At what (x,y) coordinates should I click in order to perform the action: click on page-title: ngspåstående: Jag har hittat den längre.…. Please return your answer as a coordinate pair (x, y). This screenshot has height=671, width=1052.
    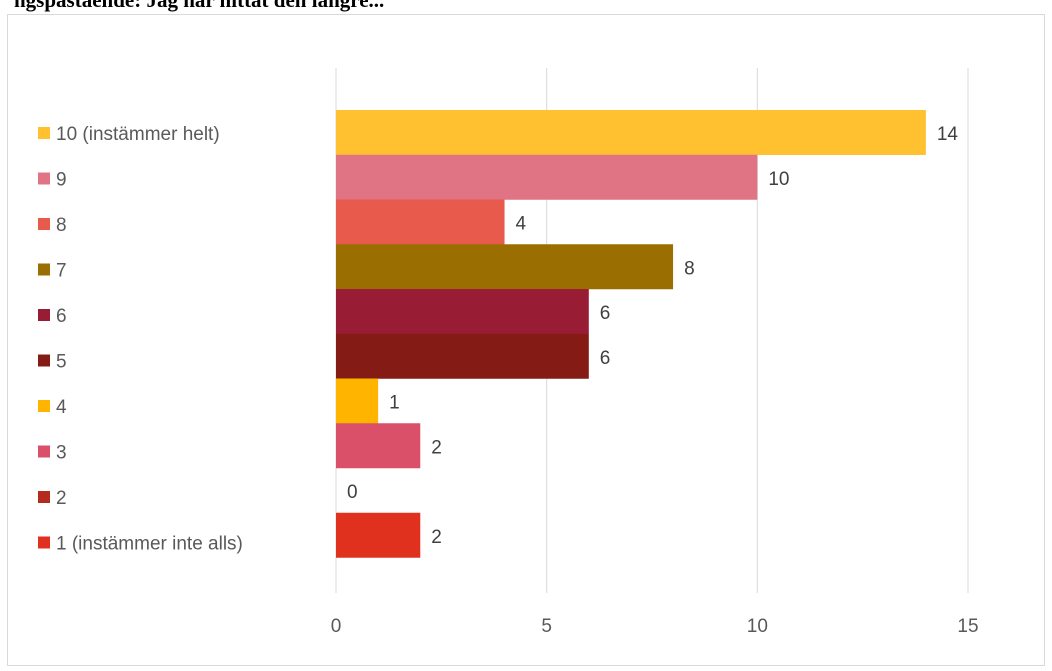
    Looking at the image, I should click on (199, 6).